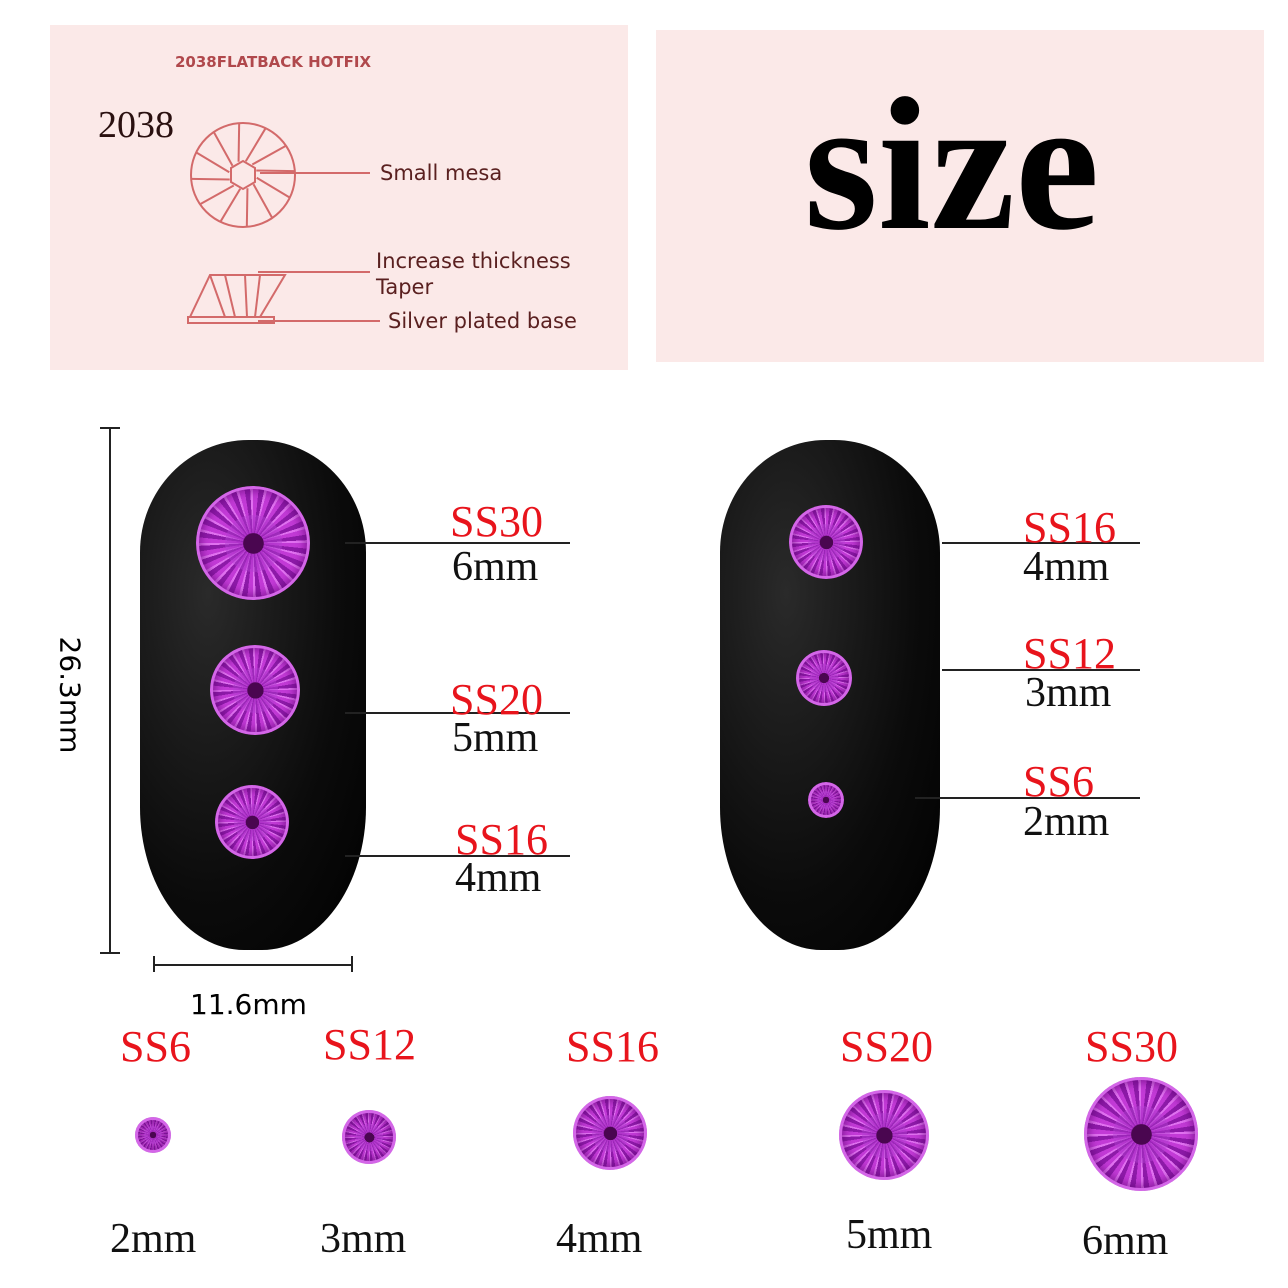  Describe the element at coordinates (352, 964) in the screenshot. I see `width-tick-right` at that location.